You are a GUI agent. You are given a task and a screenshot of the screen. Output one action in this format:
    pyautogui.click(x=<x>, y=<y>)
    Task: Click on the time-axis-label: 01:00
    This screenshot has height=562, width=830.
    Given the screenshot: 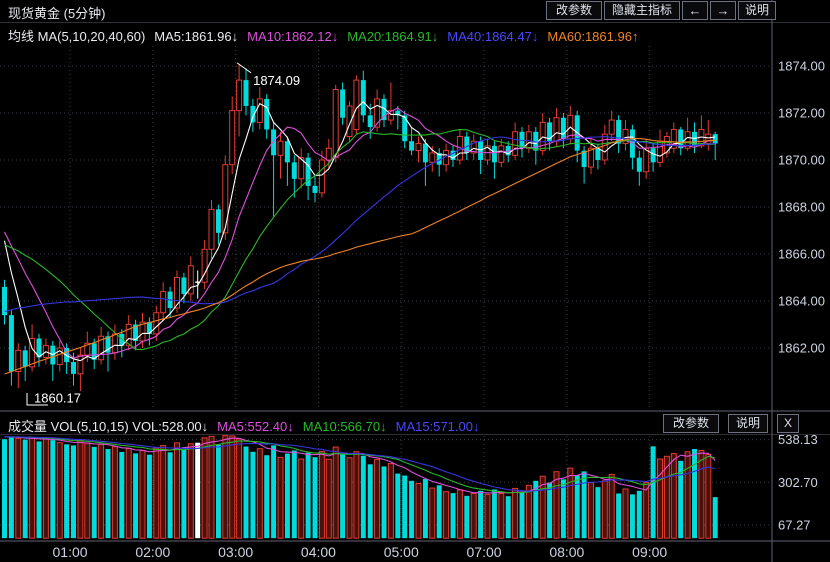 What is the action you would take?
    pyautogui.click(x=70, y=552)
    